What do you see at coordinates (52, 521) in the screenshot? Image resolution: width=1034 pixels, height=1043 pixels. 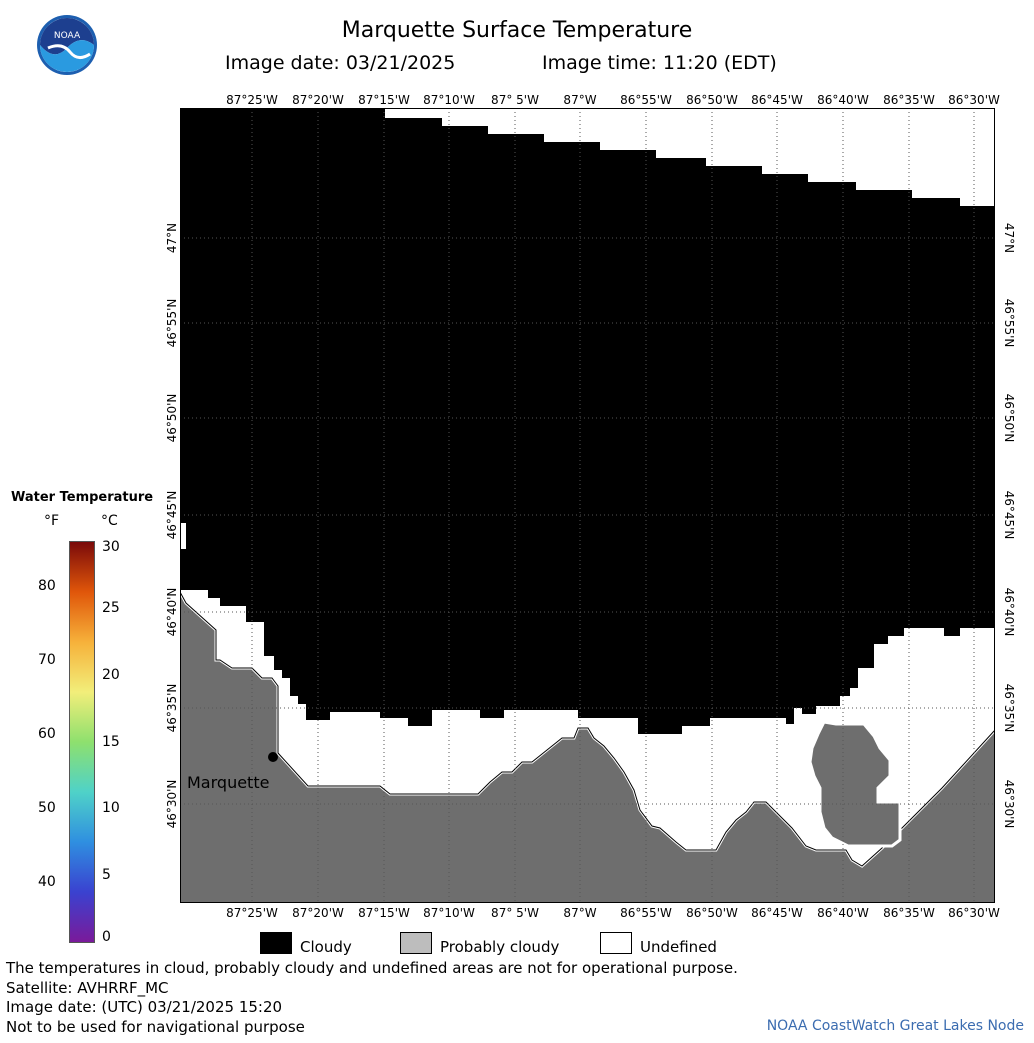 I see `unit-f: °F` at bounding box center [52, 521].